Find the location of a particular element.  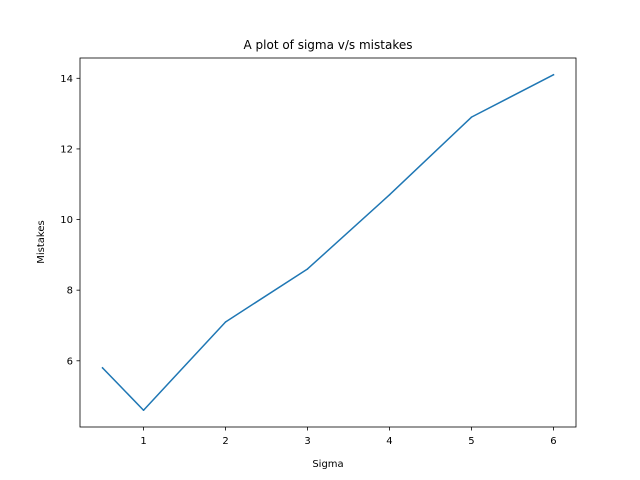

y-axis-label: Mistakes is located at coordinates (41, 241).